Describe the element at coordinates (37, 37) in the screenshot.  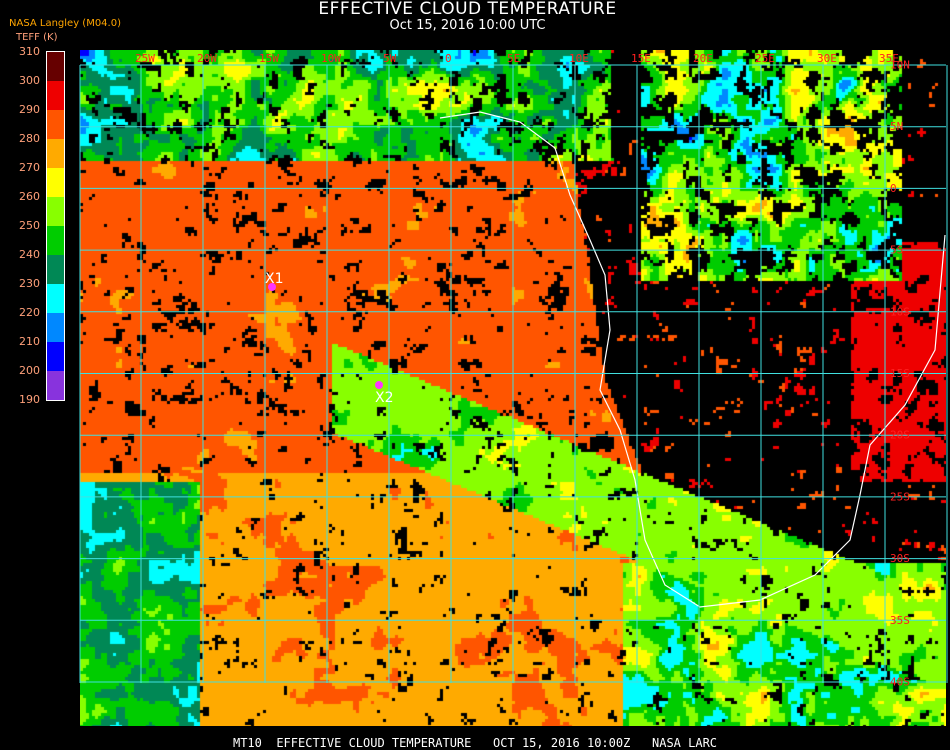
I see `legend-unit-label: TEFF (K)` at that location.